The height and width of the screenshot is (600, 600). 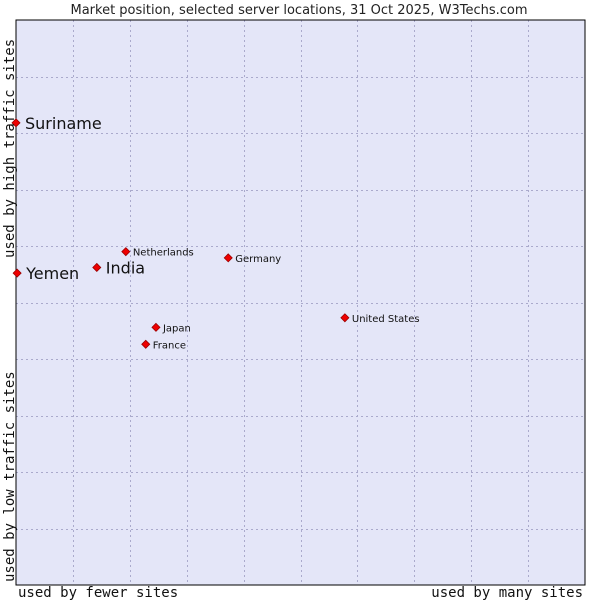 What do you see at coordinates (386, 319) in the screenshot?
I see `point-label-united-states: United States` at bounding box center [386, 319].